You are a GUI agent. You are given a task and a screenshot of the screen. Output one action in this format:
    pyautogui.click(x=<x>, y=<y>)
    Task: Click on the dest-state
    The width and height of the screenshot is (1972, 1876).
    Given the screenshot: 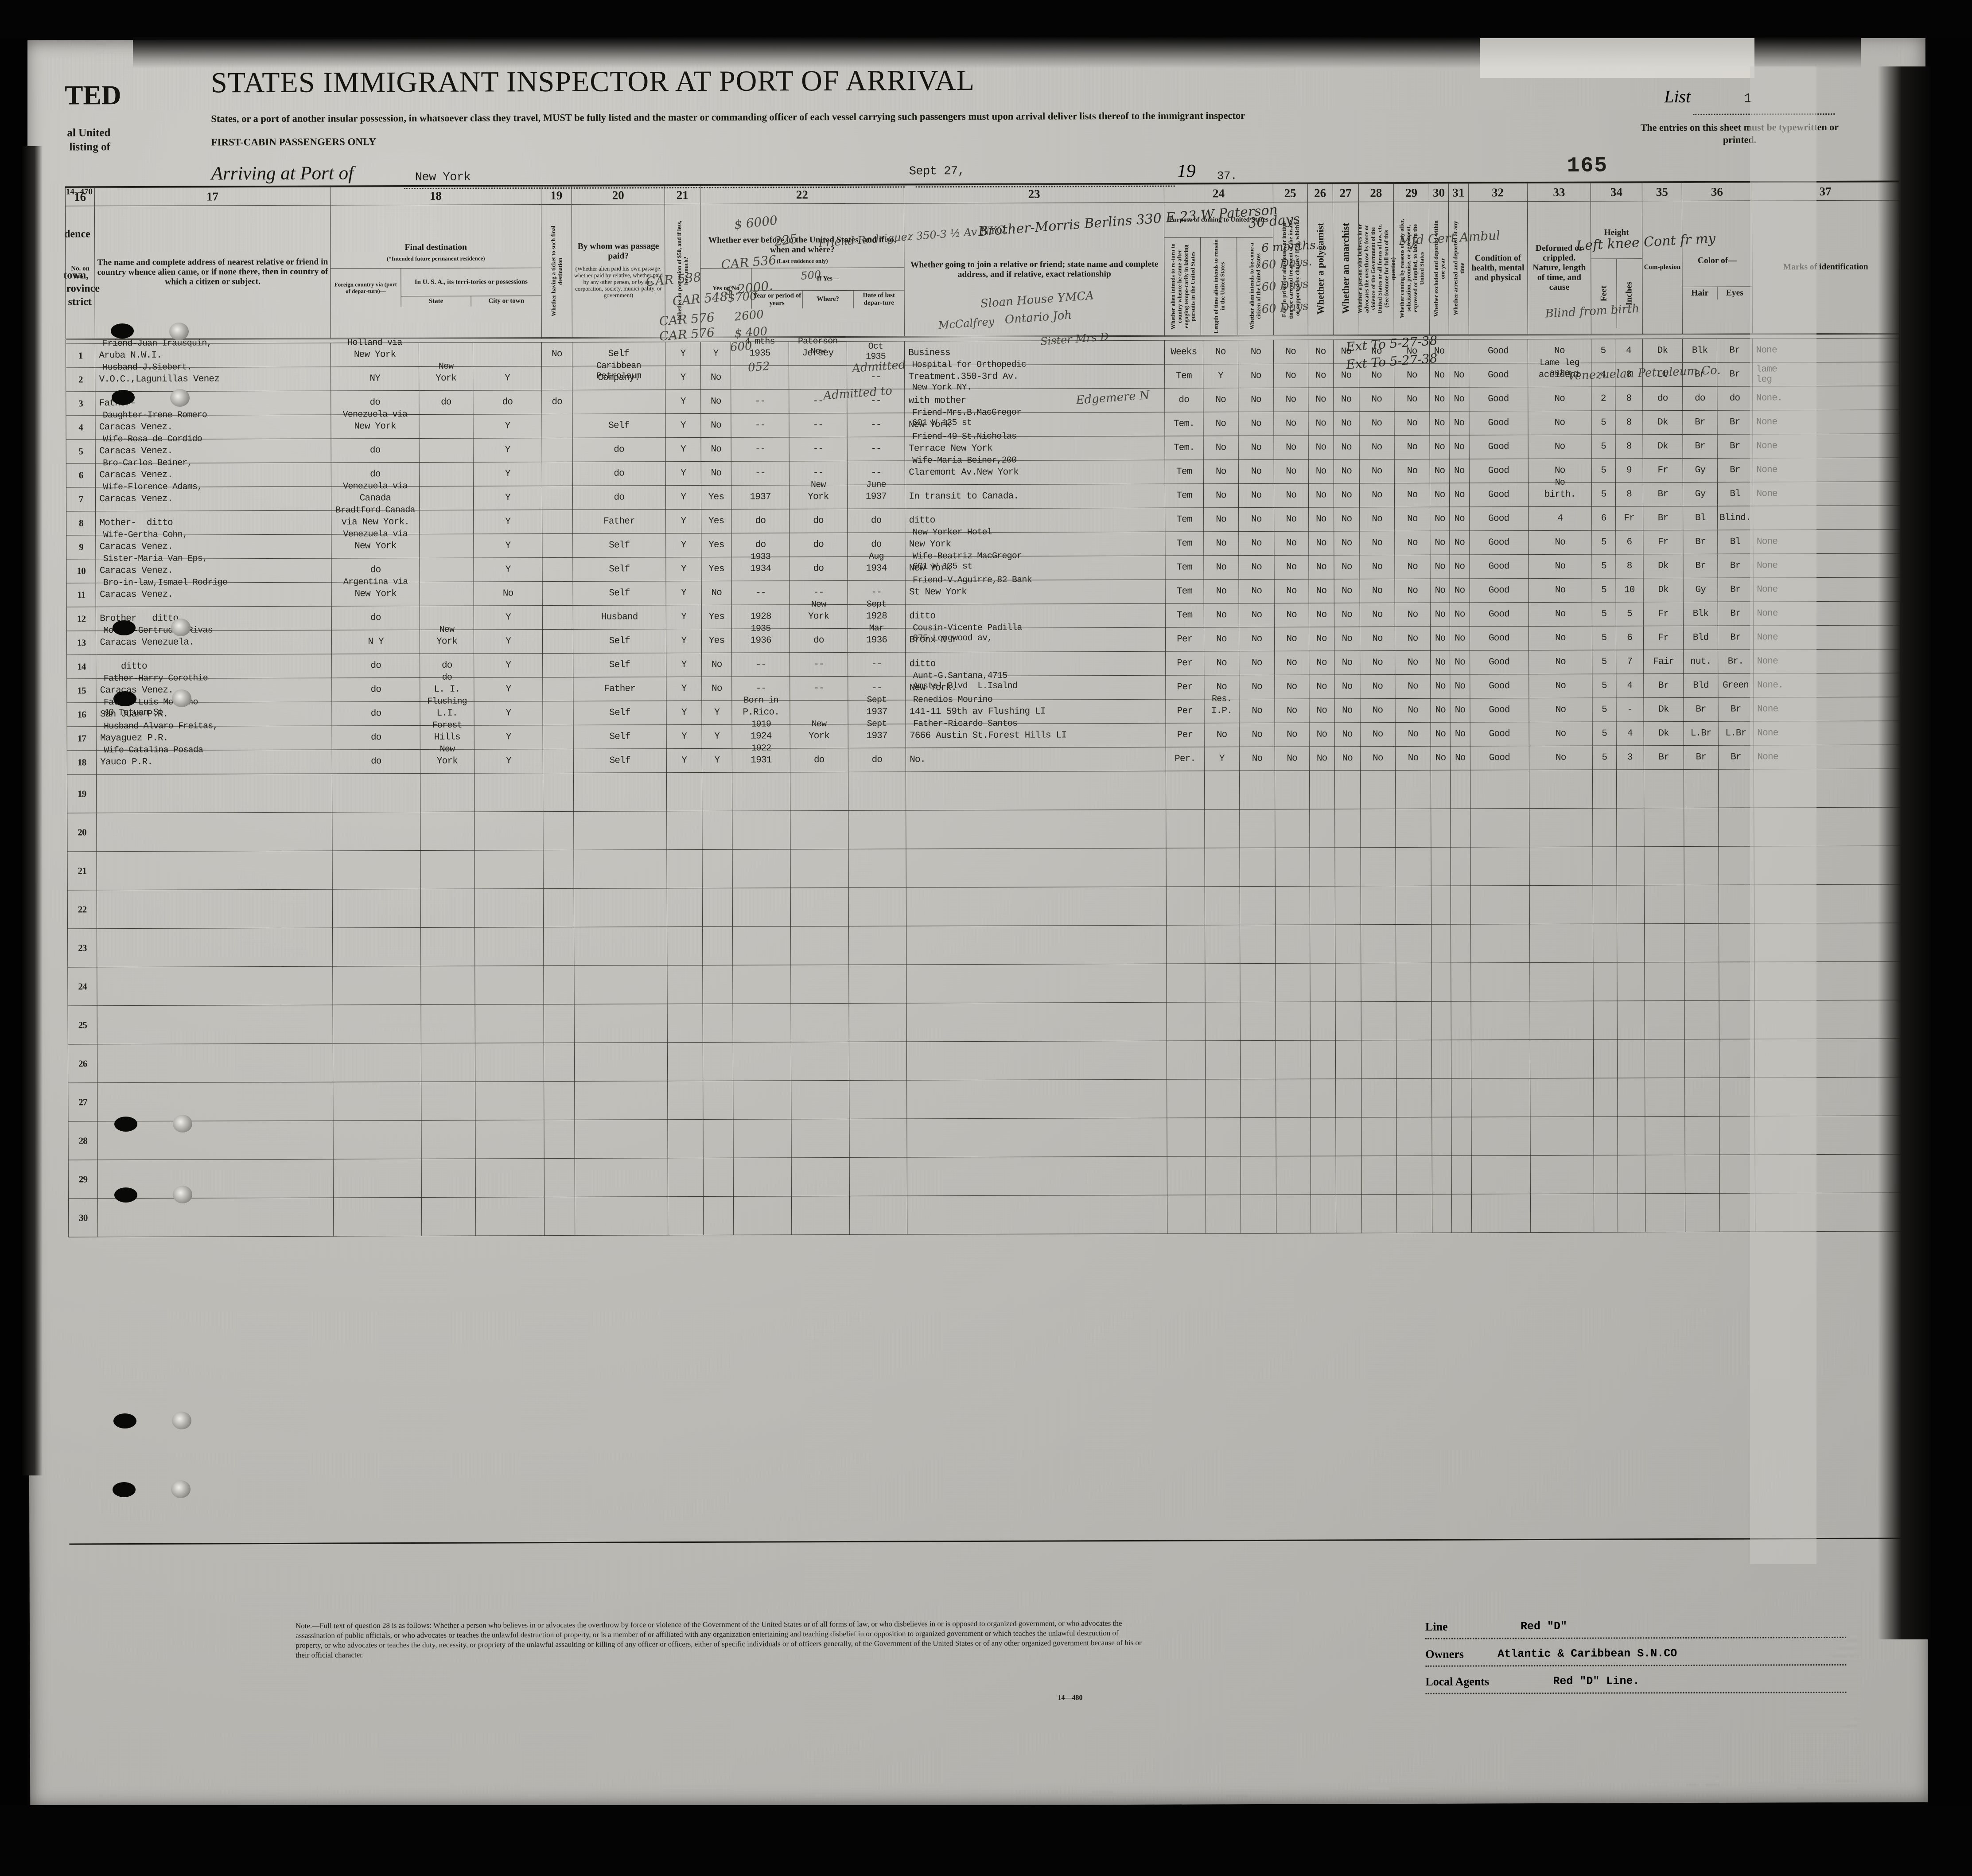 What is the action you would take?
    pyautogui.click(x=447, y=792)
    